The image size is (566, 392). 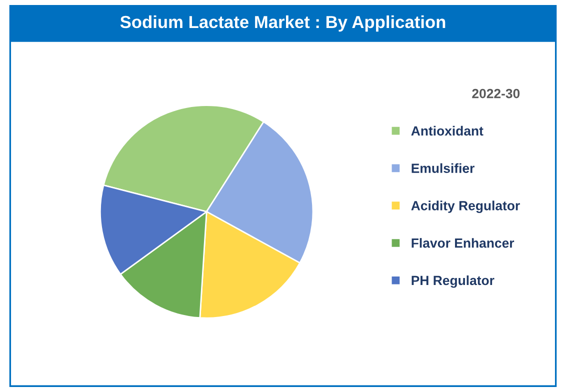 I want to click on chart-title: Sodium Lactate Market : By Application, so click(x=283, y=23).